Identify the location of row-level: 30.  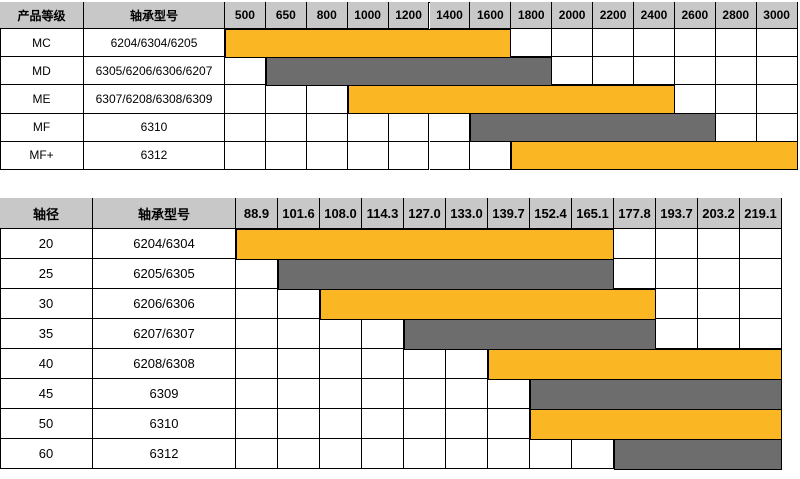
(46, 304).